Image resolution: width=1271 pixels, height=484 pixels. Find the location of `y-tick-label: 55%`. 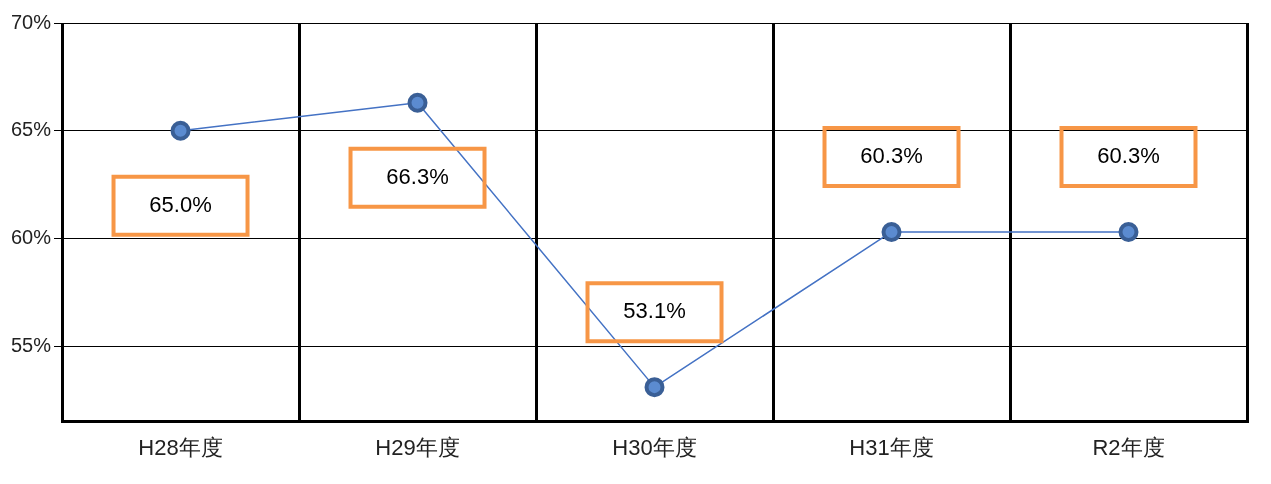

y-tick-label: 55% is located at coordinates (31, 344).